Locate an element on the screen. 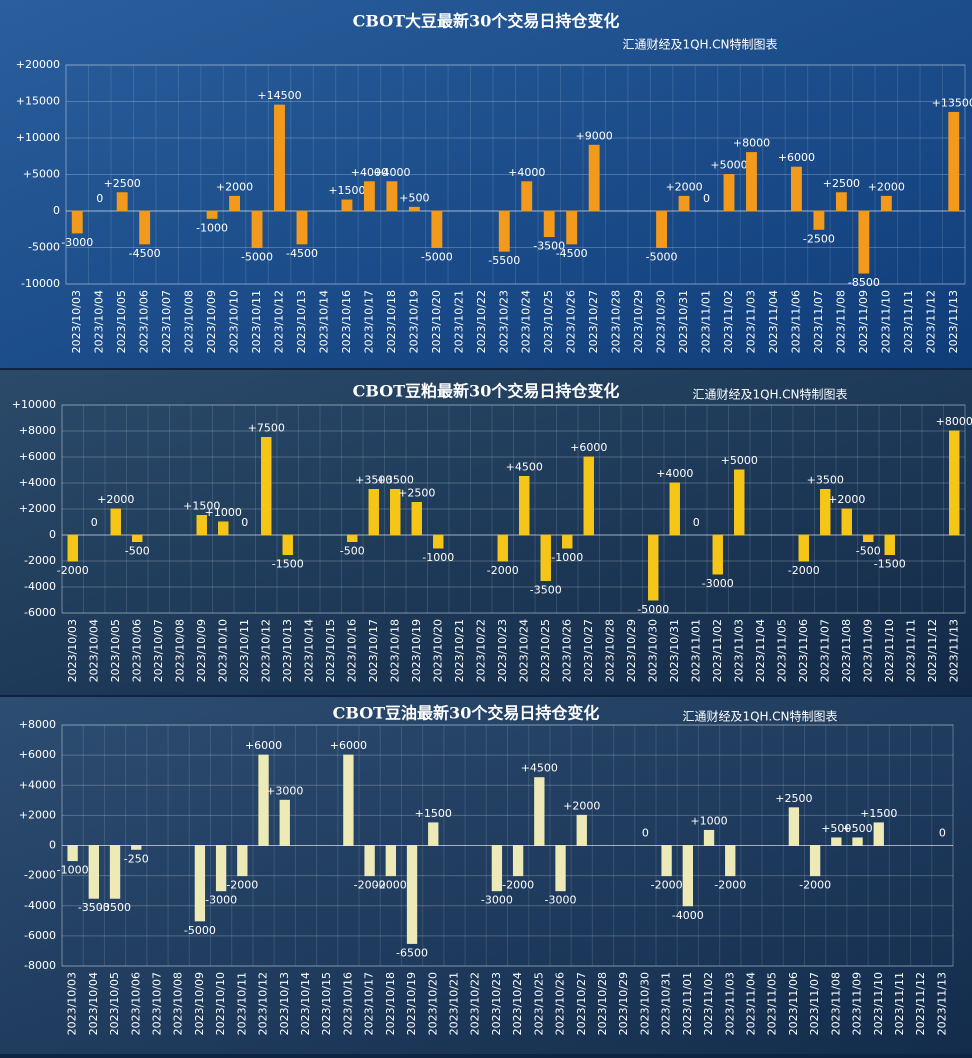 The height and width of the screenshot is (1058, 972). y-tick-label: +10000 is located at coordinates (38, 137).